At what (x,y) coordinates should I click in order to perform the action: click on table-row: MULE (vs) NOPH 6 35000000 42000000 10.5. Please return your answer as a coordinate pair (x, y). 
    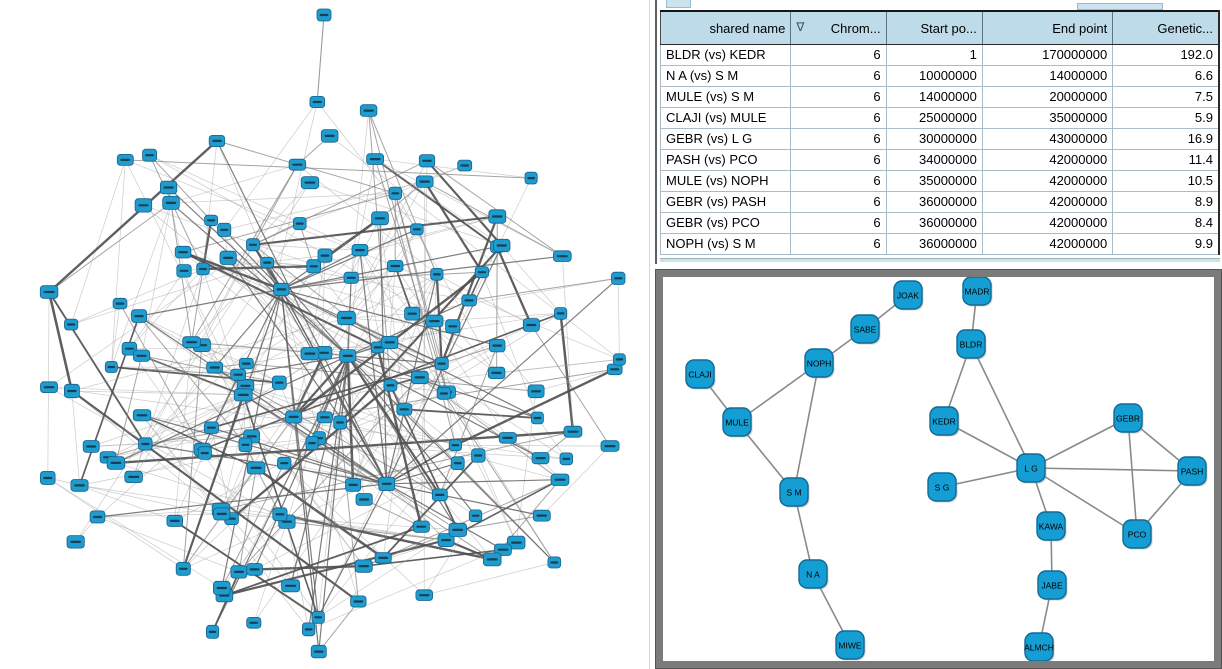
    Looking at the image, I should click on (939, 181).